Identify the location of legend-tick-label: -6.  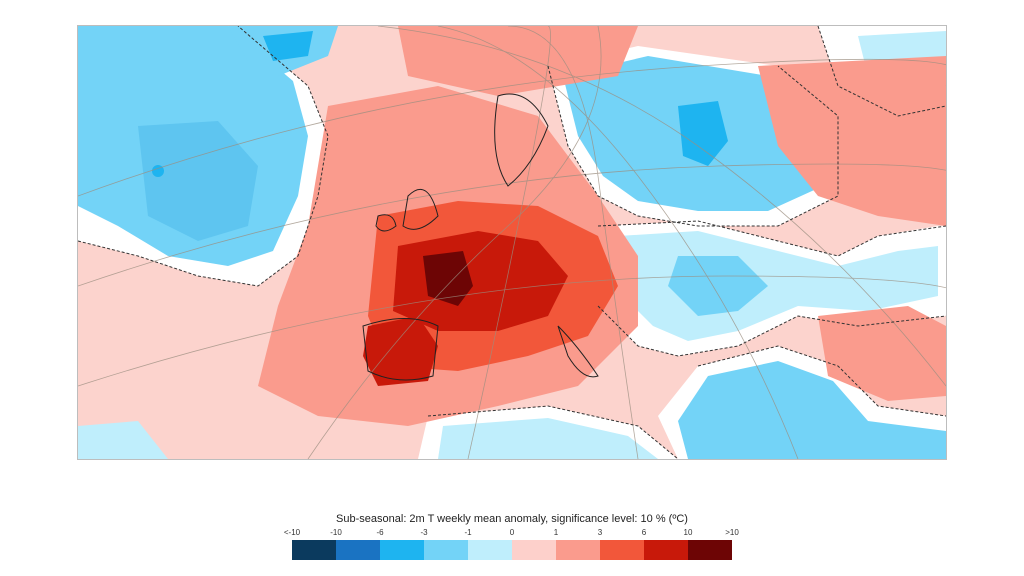
(380, 532).